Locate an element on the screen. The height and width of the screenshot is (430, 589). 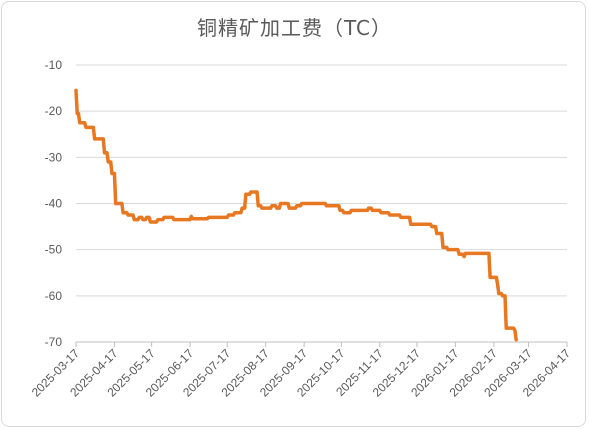
y-axis-ticks: -10 -20 -30 -40 -50 -60 -70 is located at coordinates (54, 203).